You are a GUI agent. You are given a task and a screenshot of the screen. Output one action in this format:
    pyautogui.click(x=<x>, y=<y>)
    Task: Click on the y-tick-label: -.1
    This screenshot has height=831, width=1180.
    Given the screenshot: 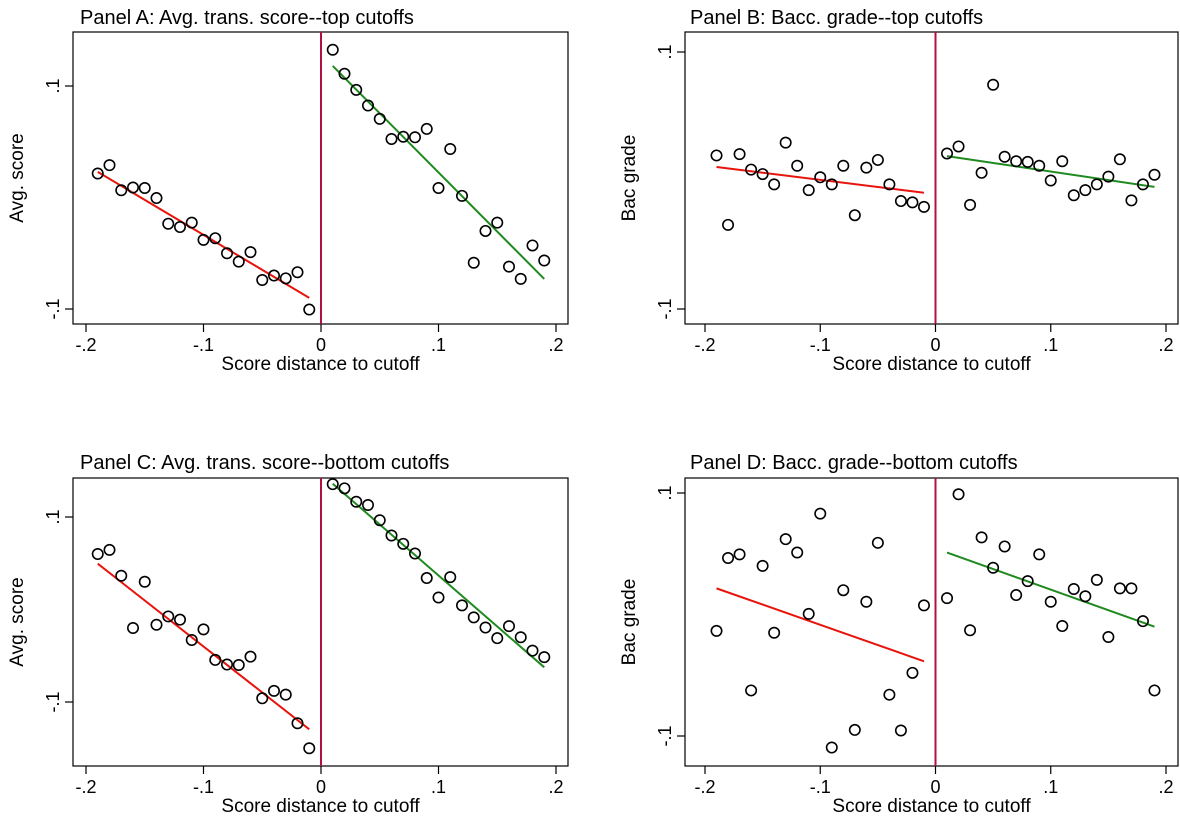 What is the action you would take?
    pyautogui.click(x=53, y=701)
    